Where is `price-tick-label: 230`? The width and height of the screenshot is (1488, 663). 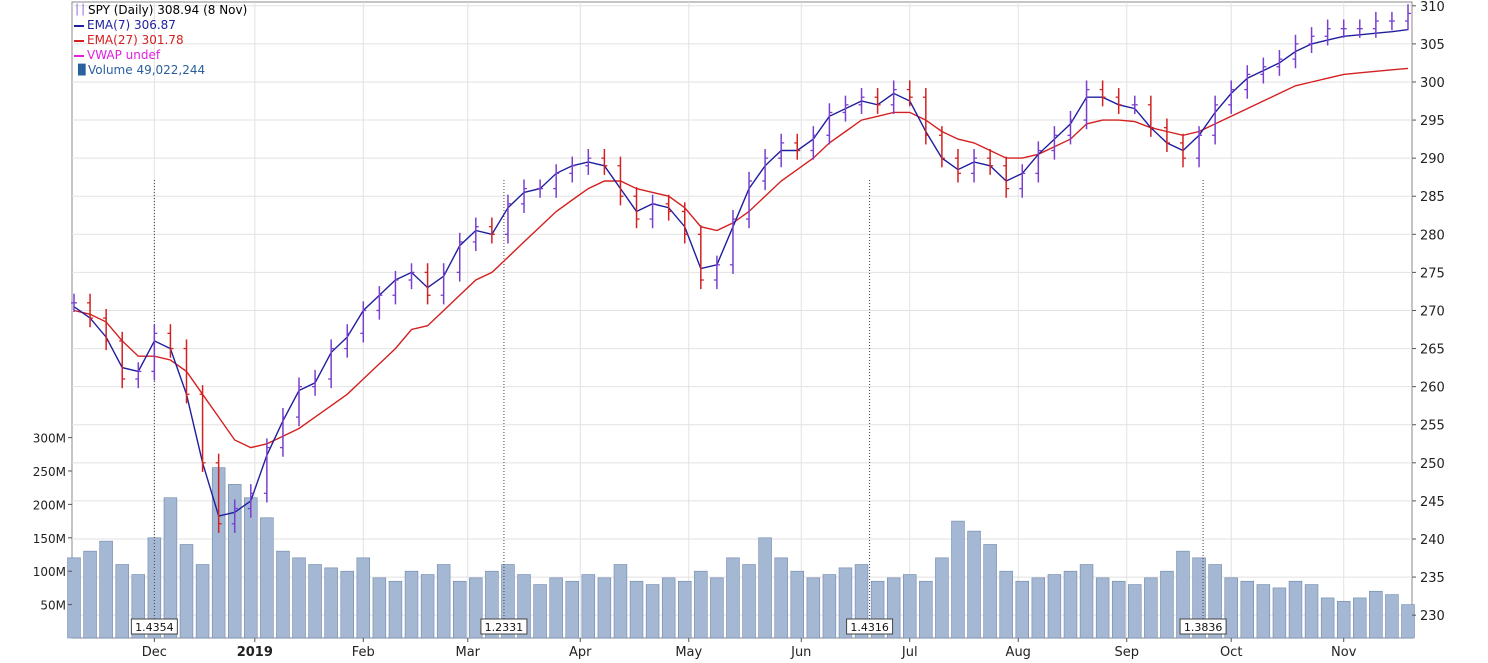 price-tick-label: 230 is located at coordinates (1432, 616).